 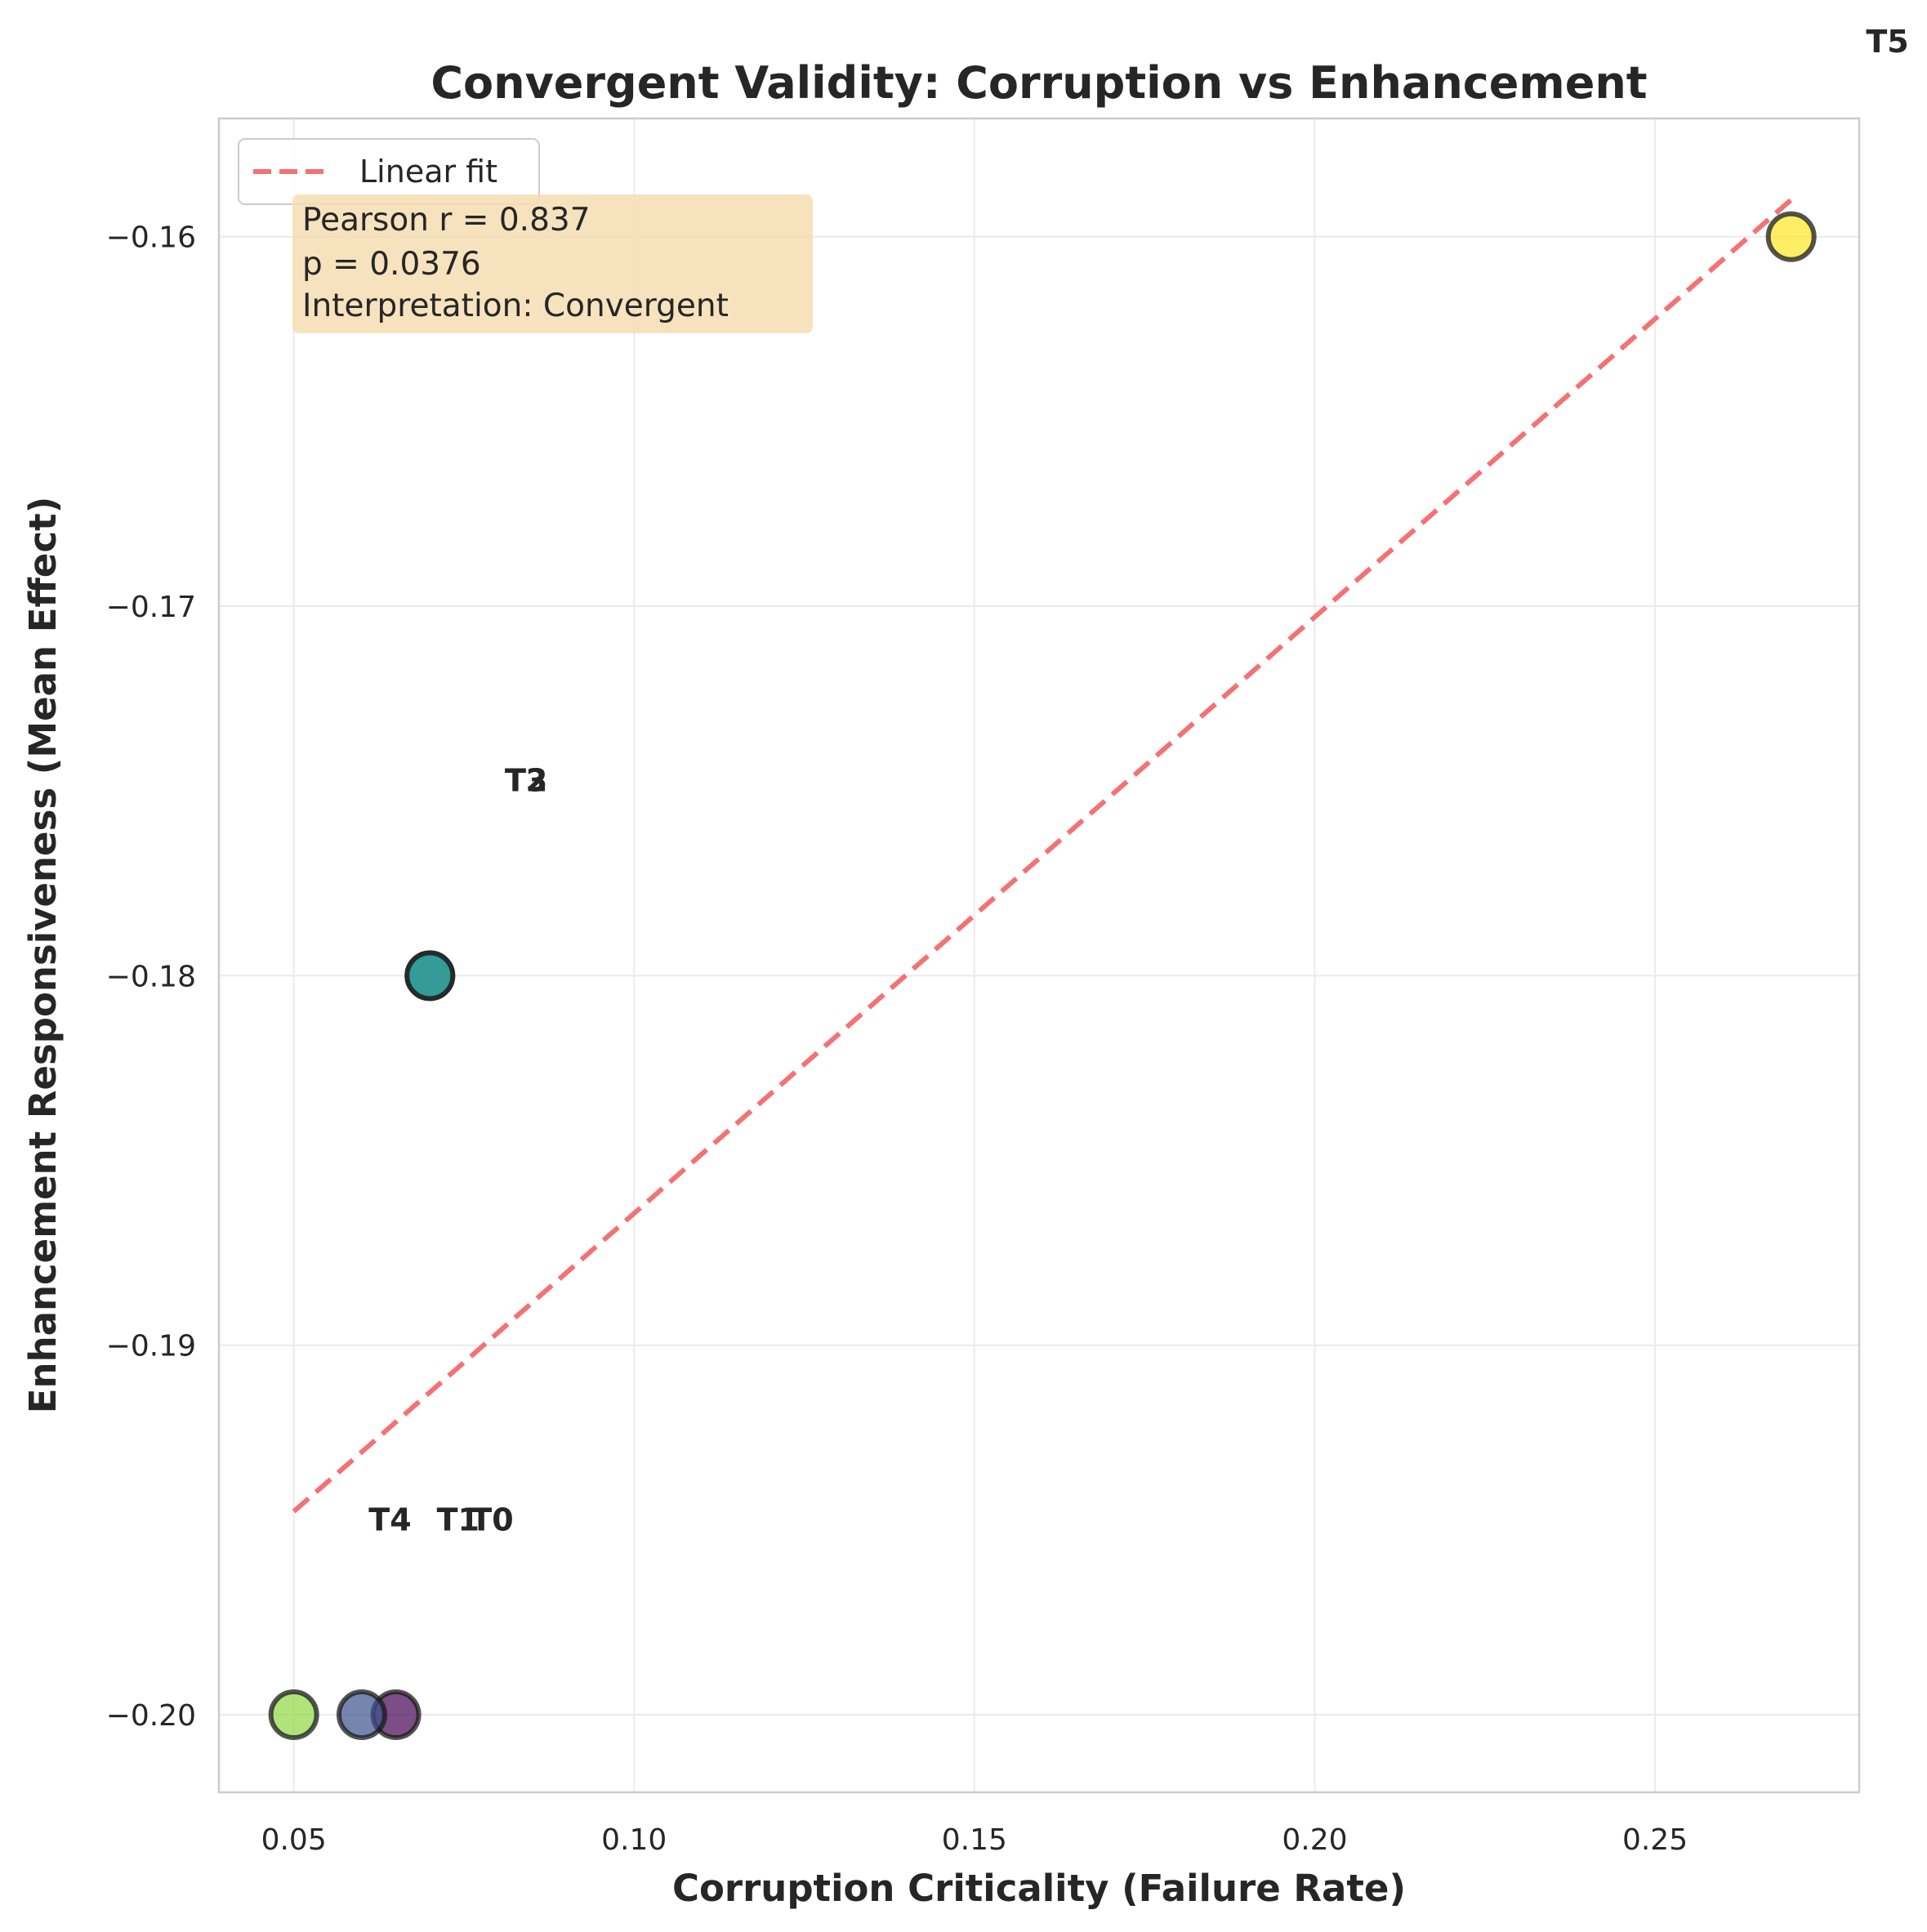 What do you see at coordinates (1039, 1888) in the screenshot?
I see `x-axis-title: Corruption Criticality (Failure Rate)` at bounding box center [1039, 1888].